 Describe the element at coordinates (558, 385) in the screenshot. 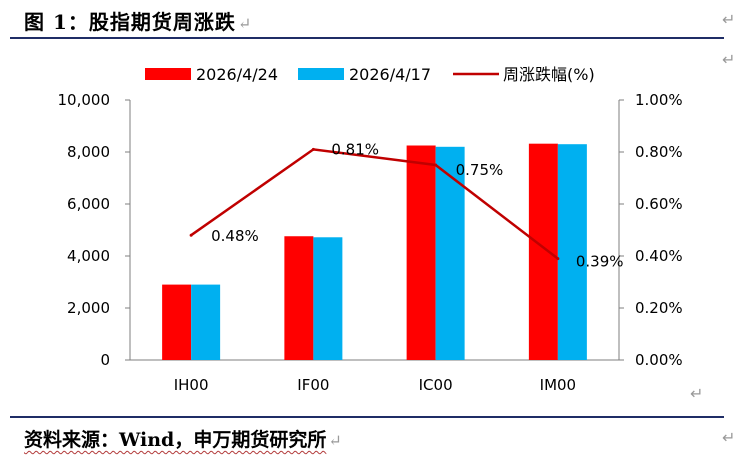

I see `x-tick-label: IM00` at that location.